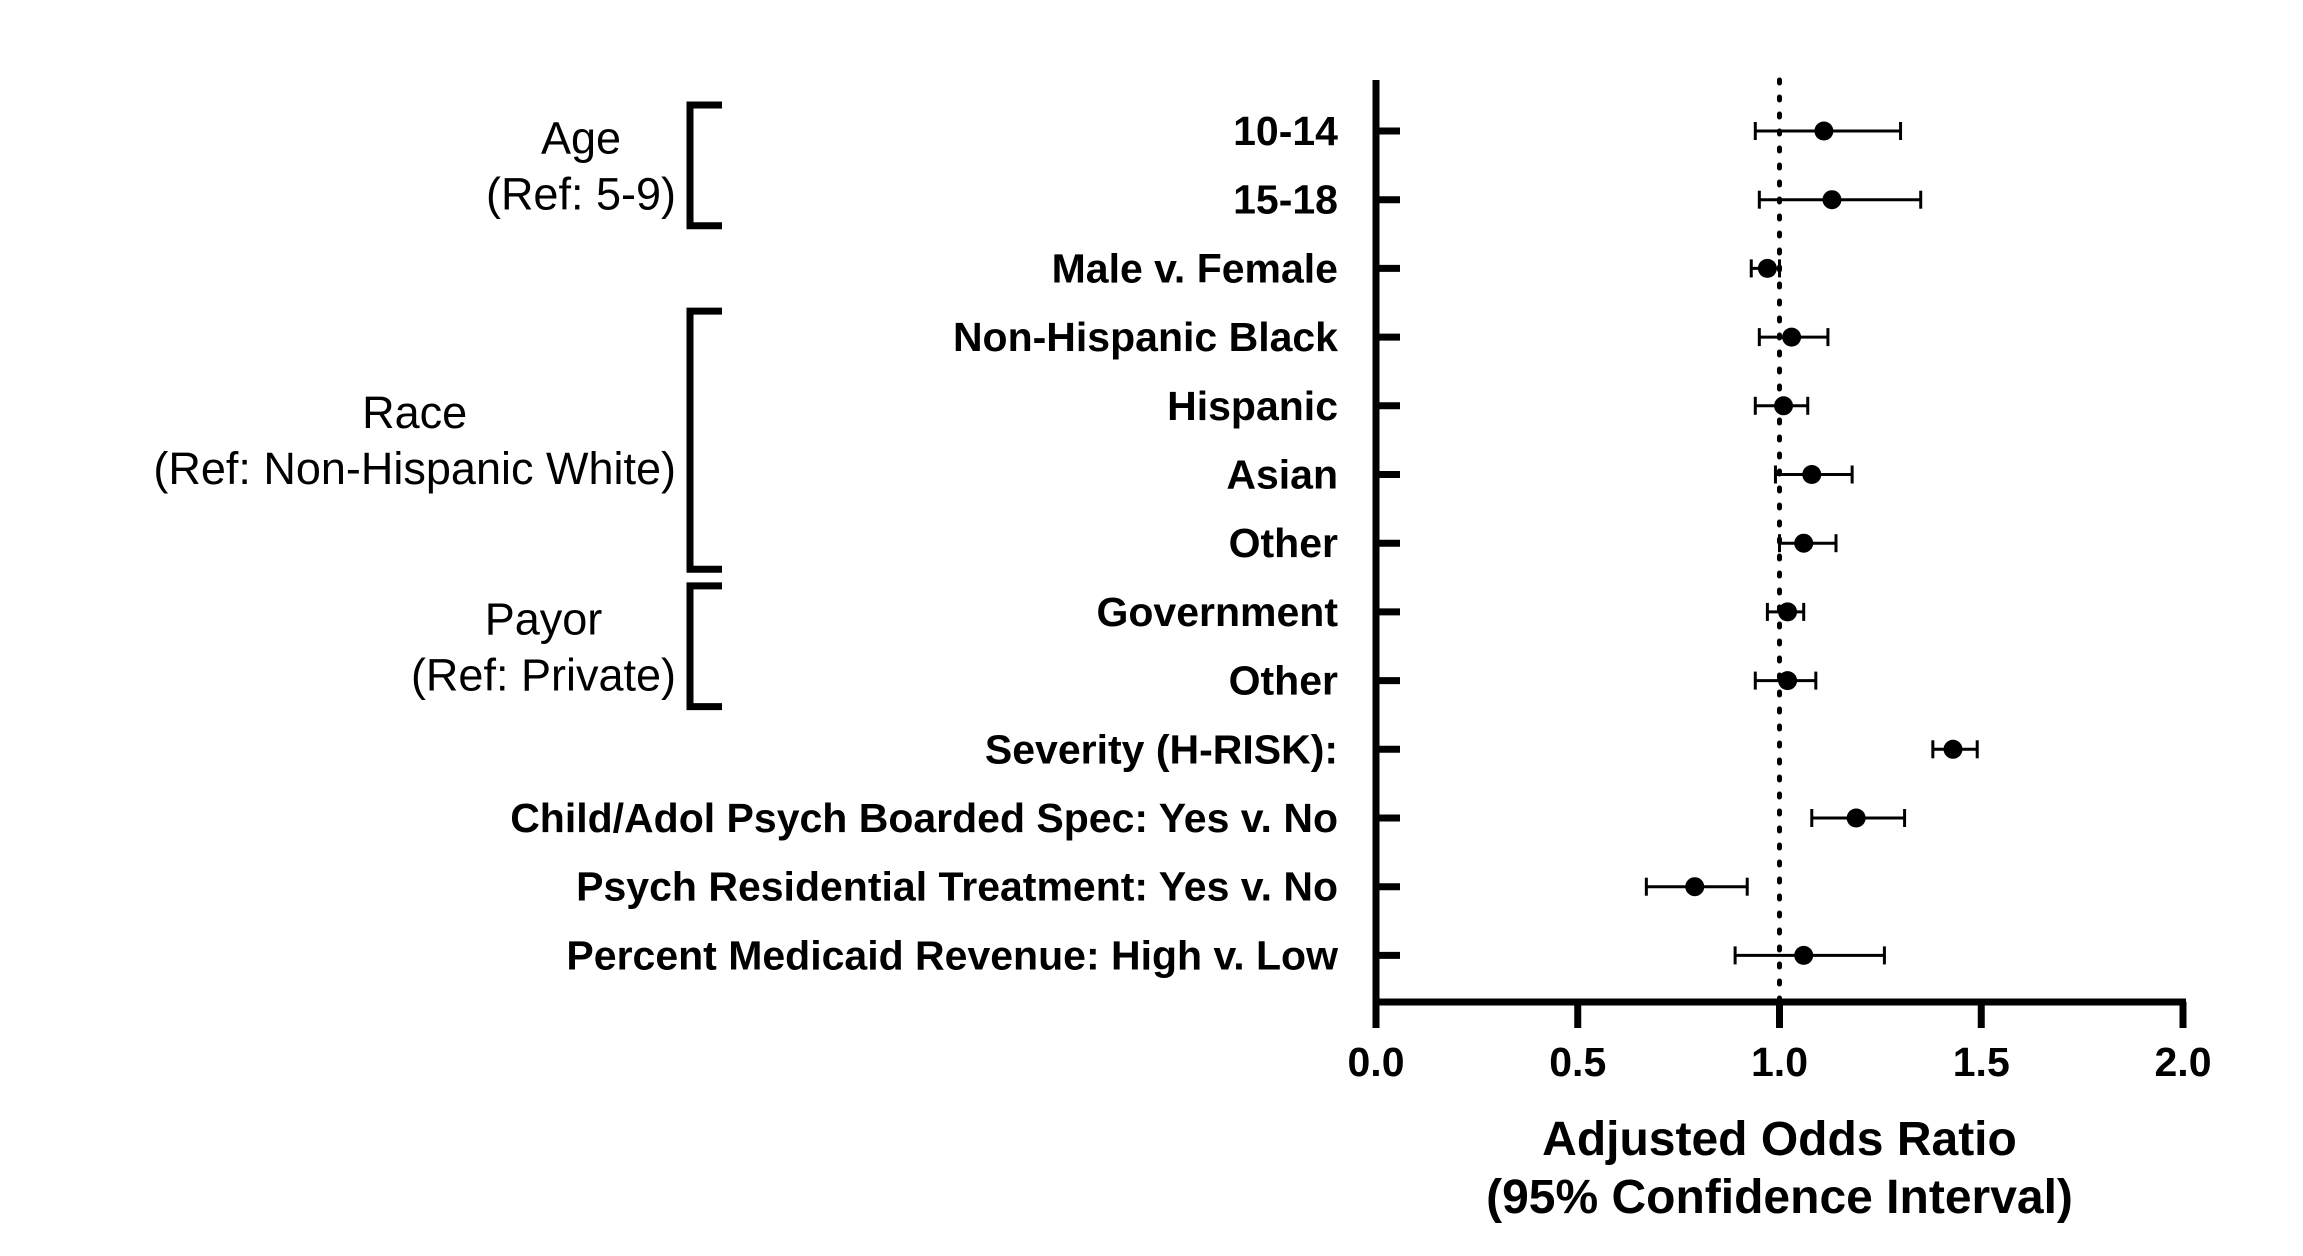  I want to click on row-label: 10-14, so click(1285, 131).